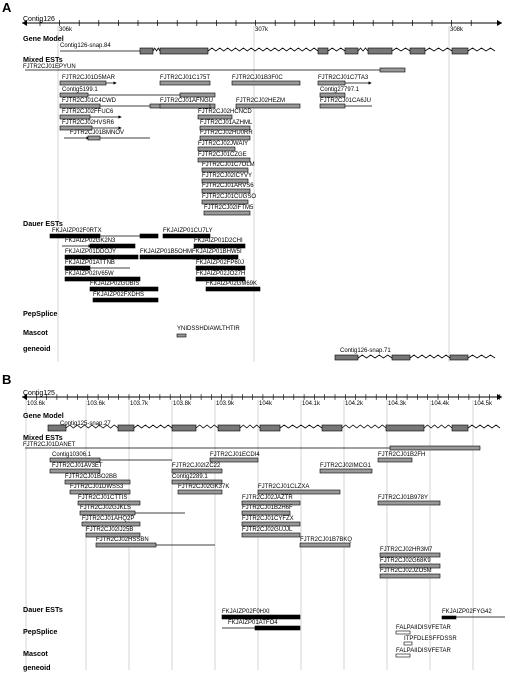 The image size is (510, 676). What do you see at coordinates (188, 231) in the screenshot?
I see `feature-label: FKJAIZP01CU7LY` at bounding box center [188, 231].